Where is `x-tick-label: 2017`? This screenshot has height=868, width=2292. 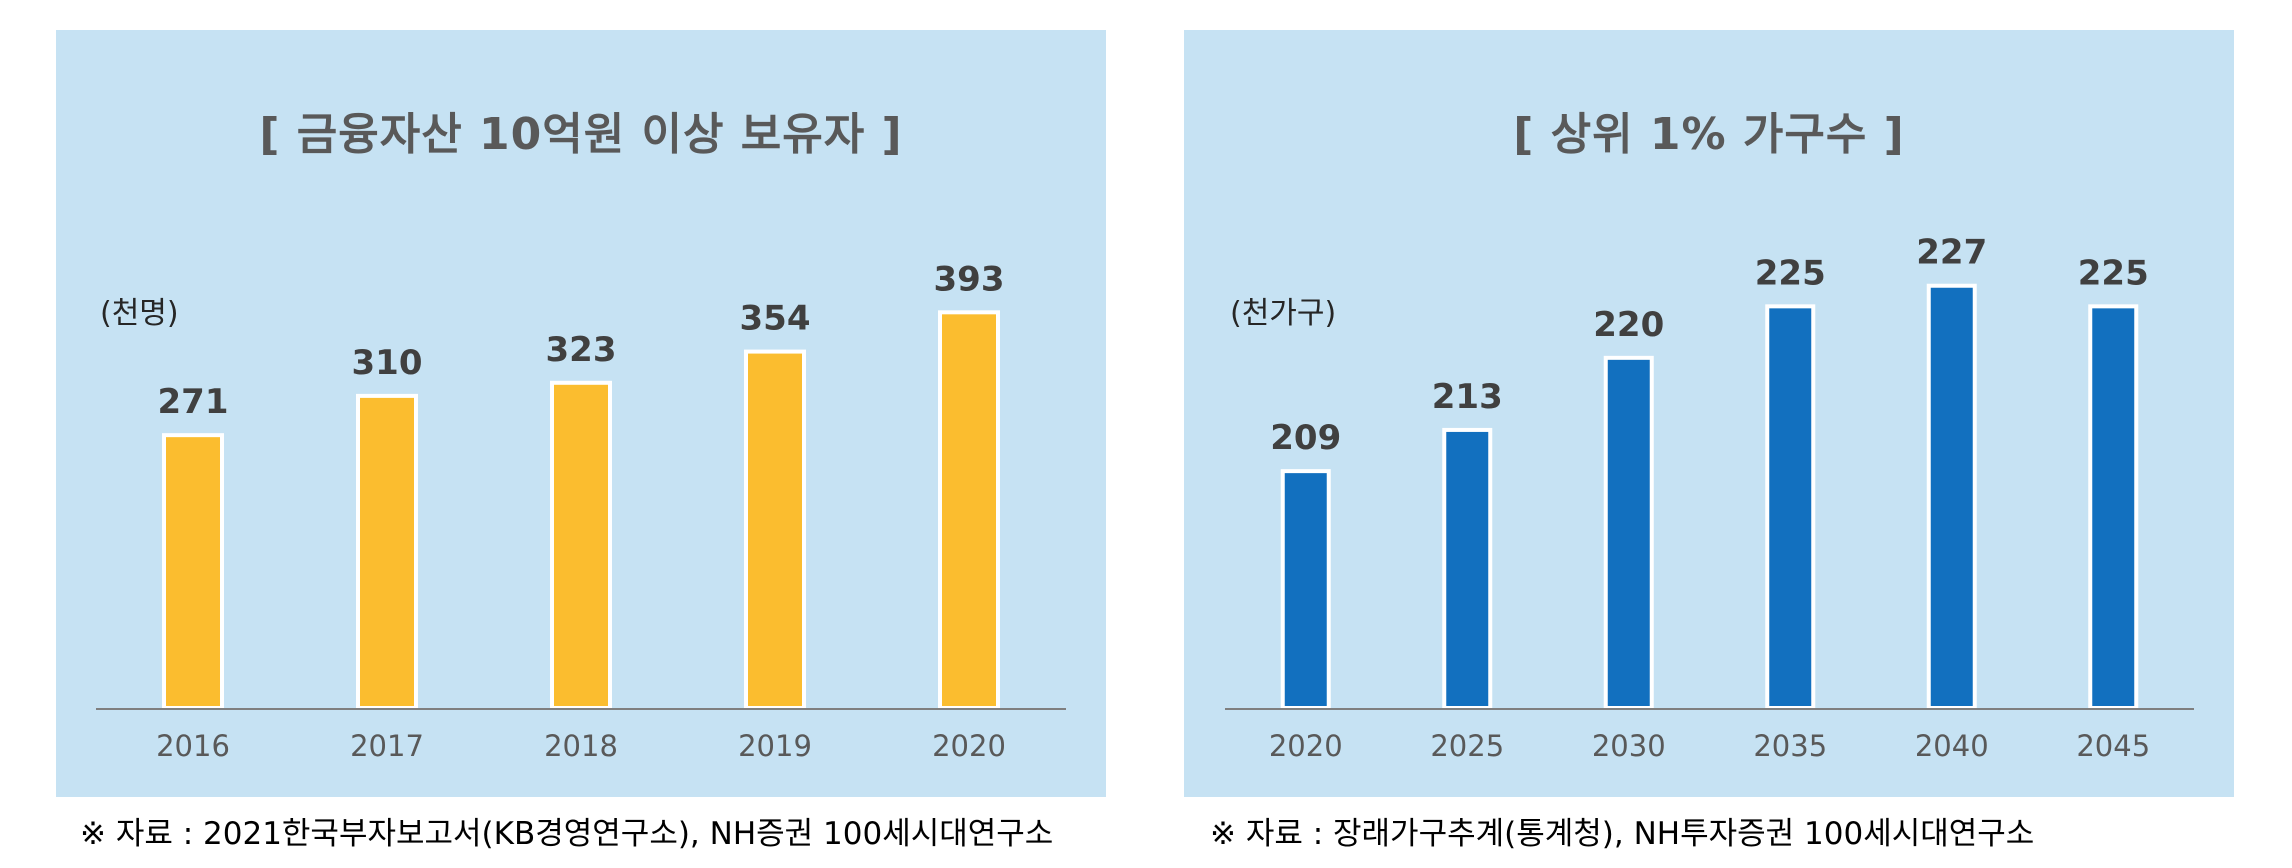
x-tick-label: 2017 is located at coordinates (387, 746).